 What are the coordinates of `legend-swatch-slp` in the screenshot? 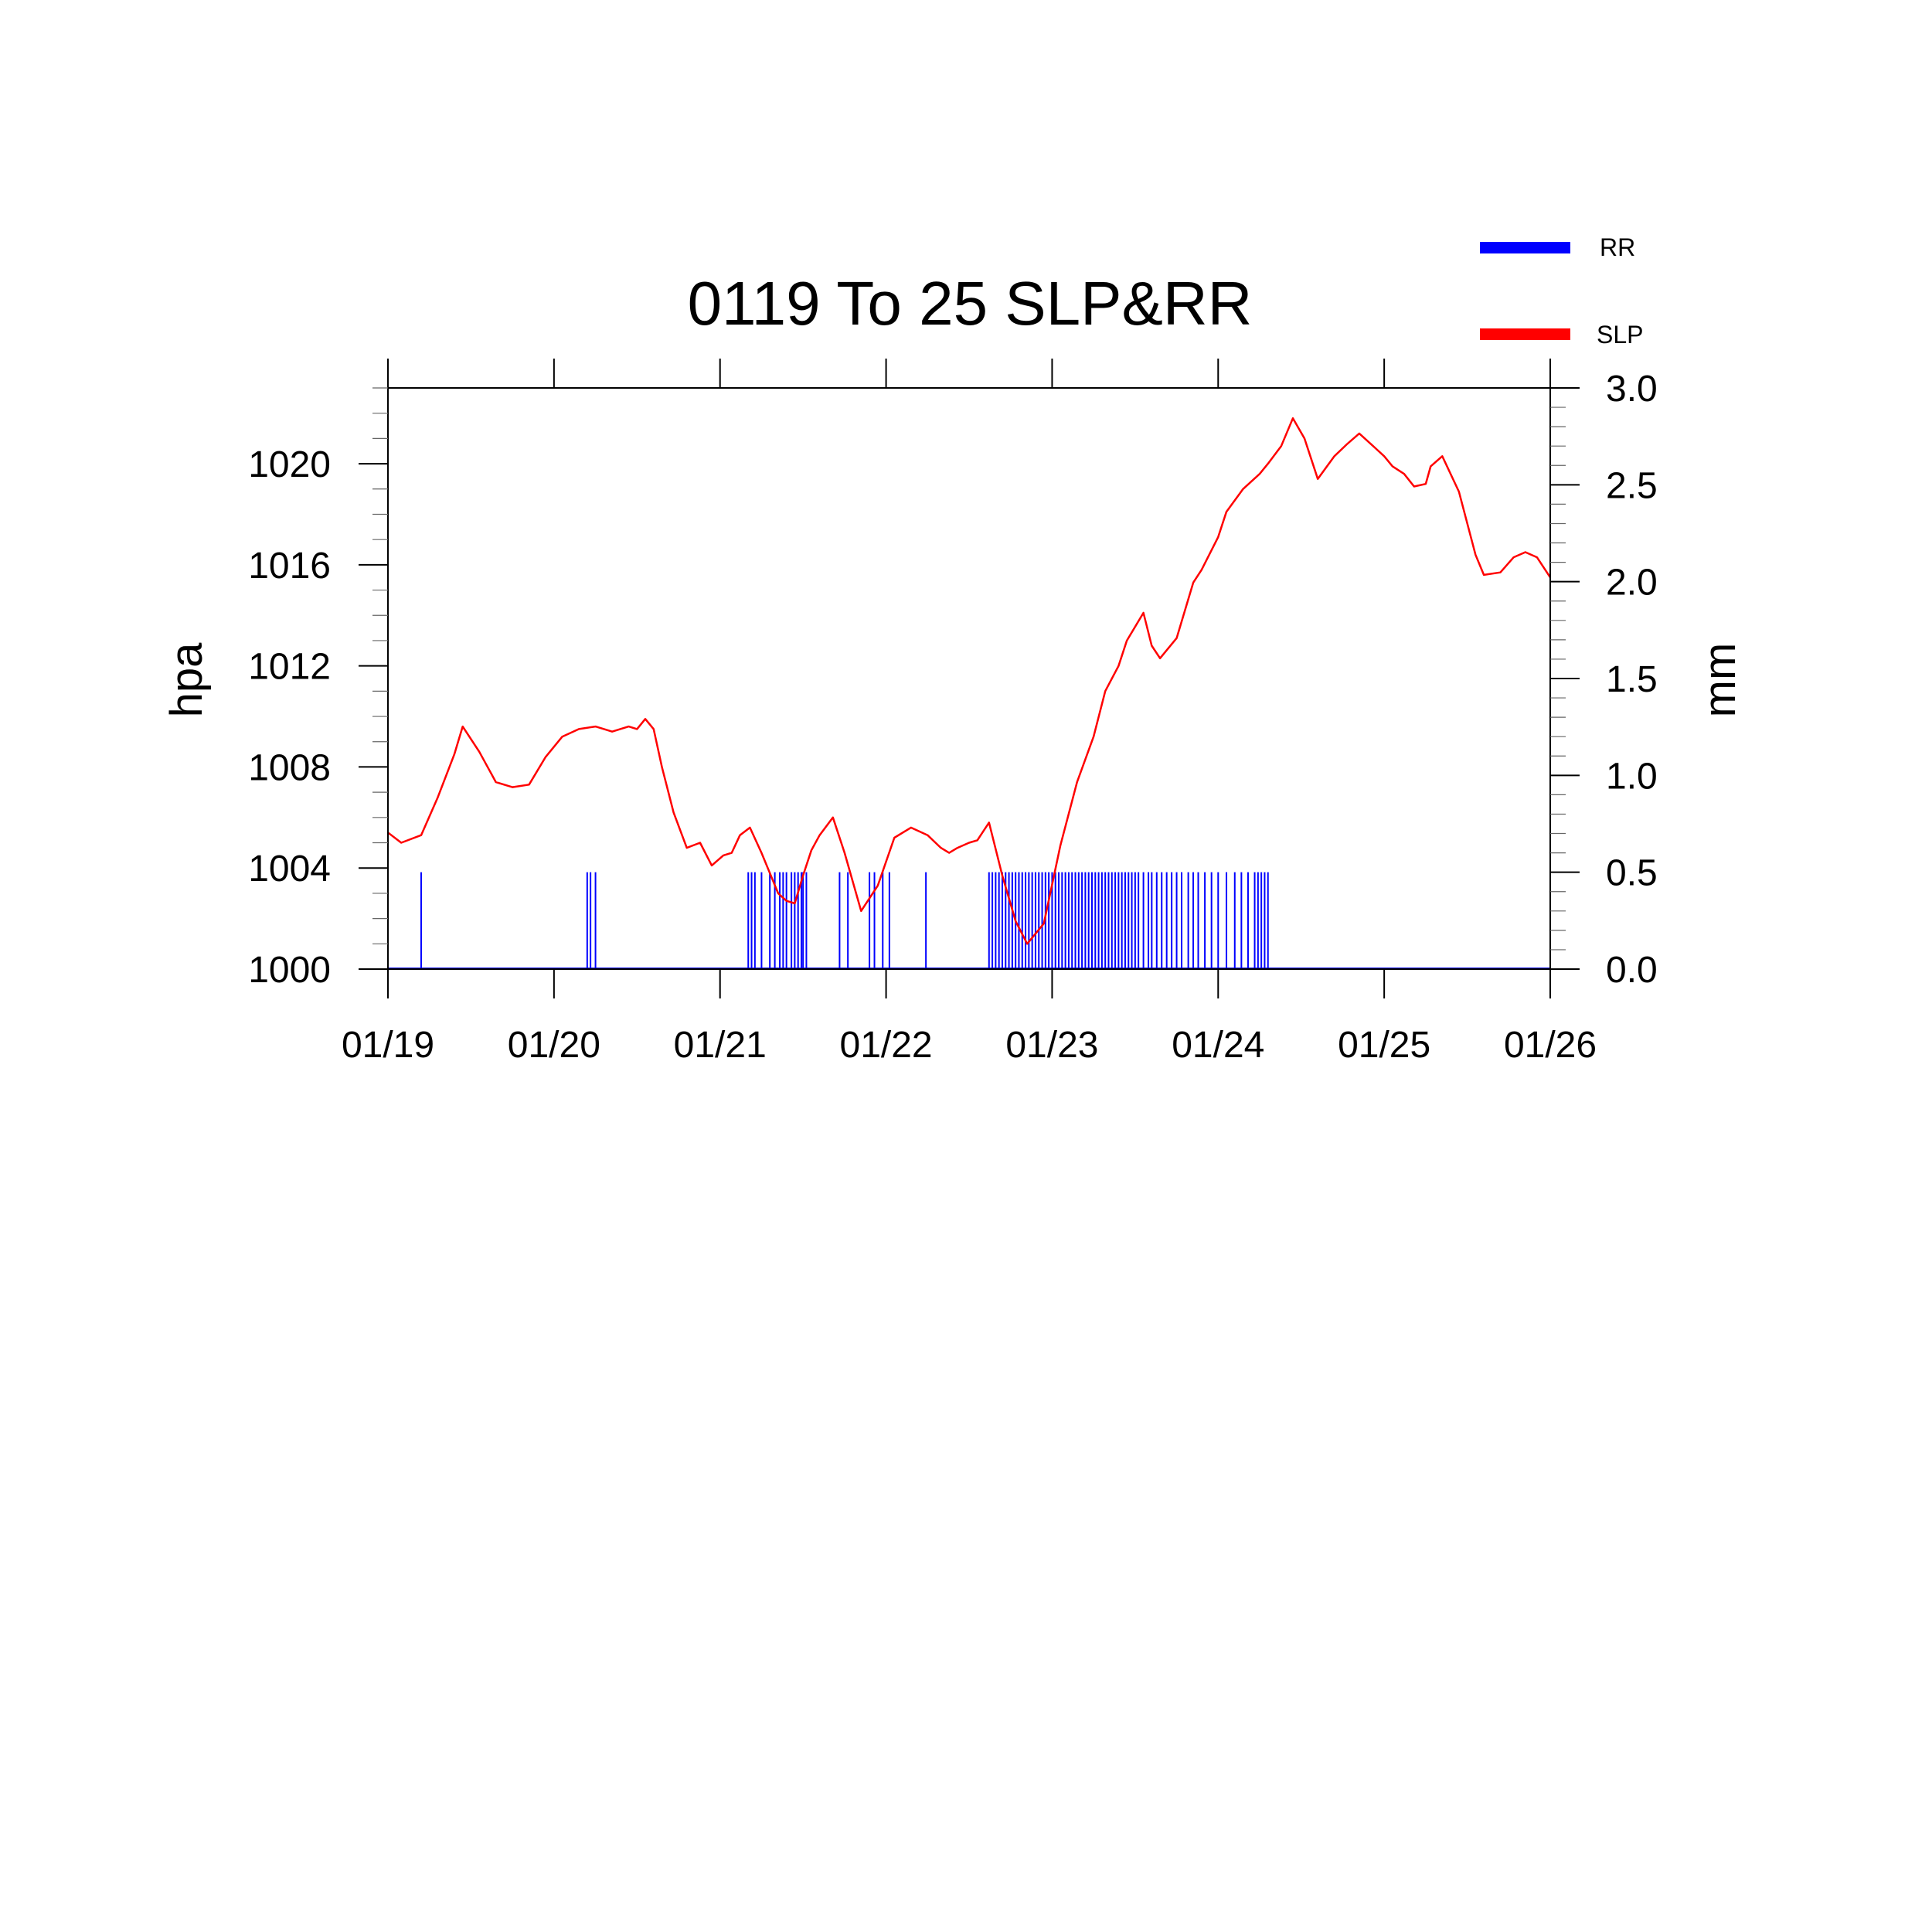 It's located at (1525, 334).